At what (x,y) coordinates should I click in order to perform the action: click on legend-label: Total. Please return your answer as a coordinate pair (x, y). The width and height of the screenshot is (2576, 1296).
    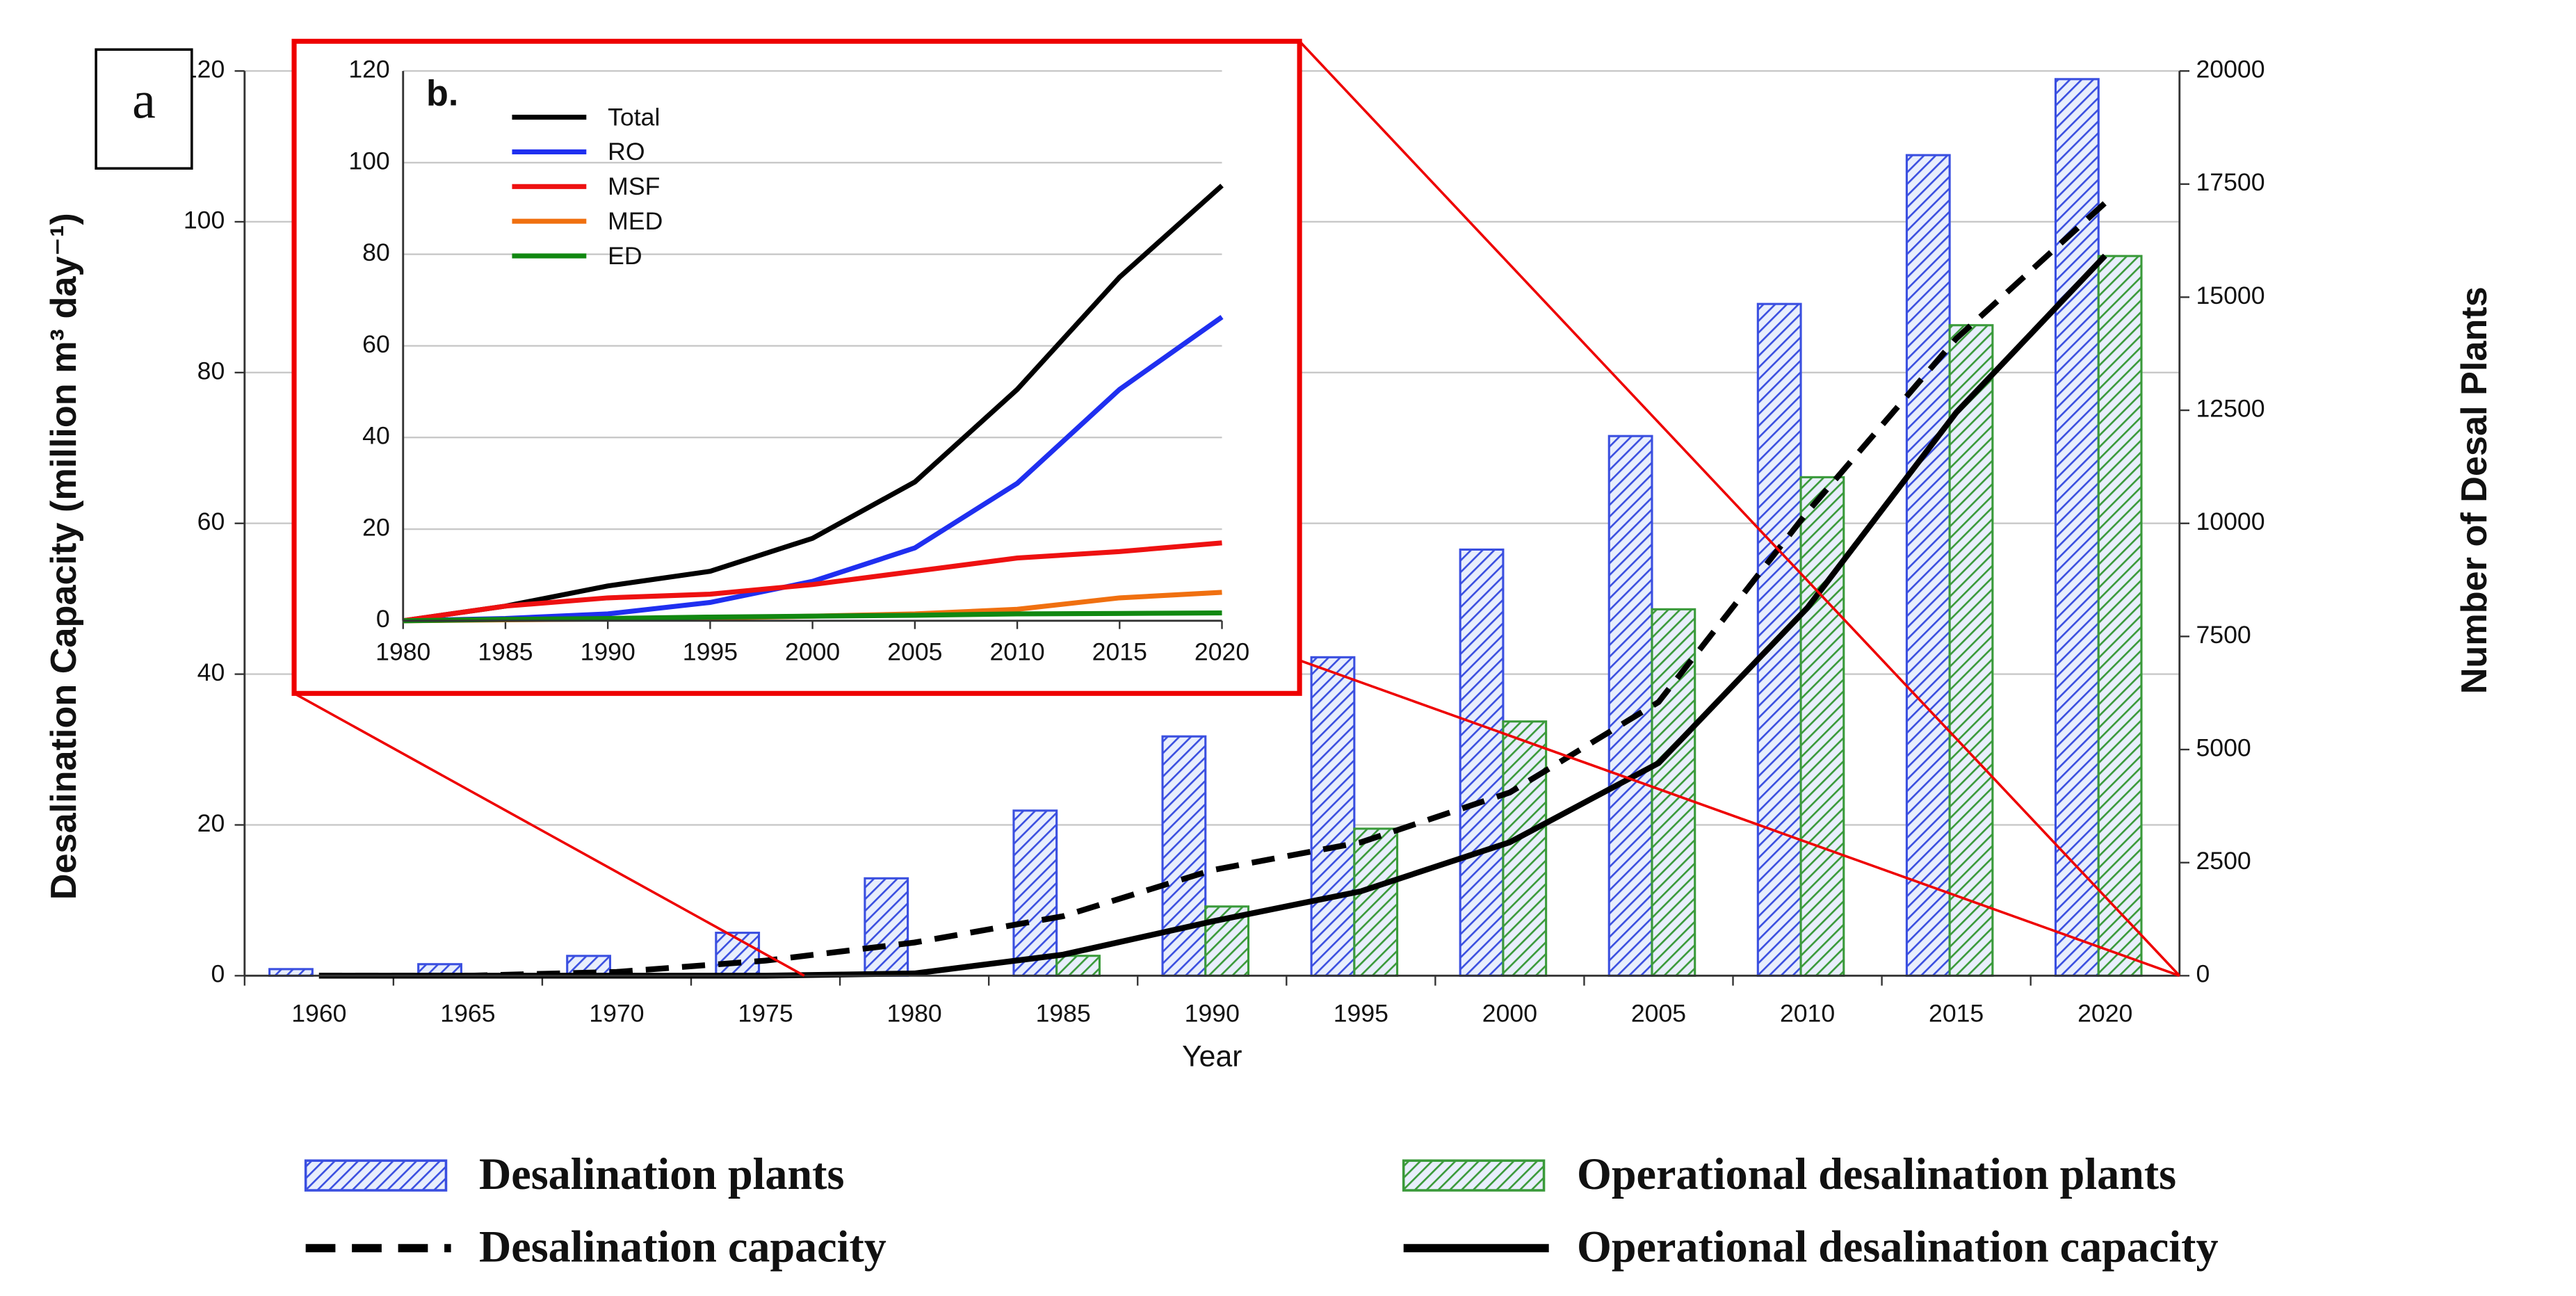
    Looking at the image, I should click on (634, 117).